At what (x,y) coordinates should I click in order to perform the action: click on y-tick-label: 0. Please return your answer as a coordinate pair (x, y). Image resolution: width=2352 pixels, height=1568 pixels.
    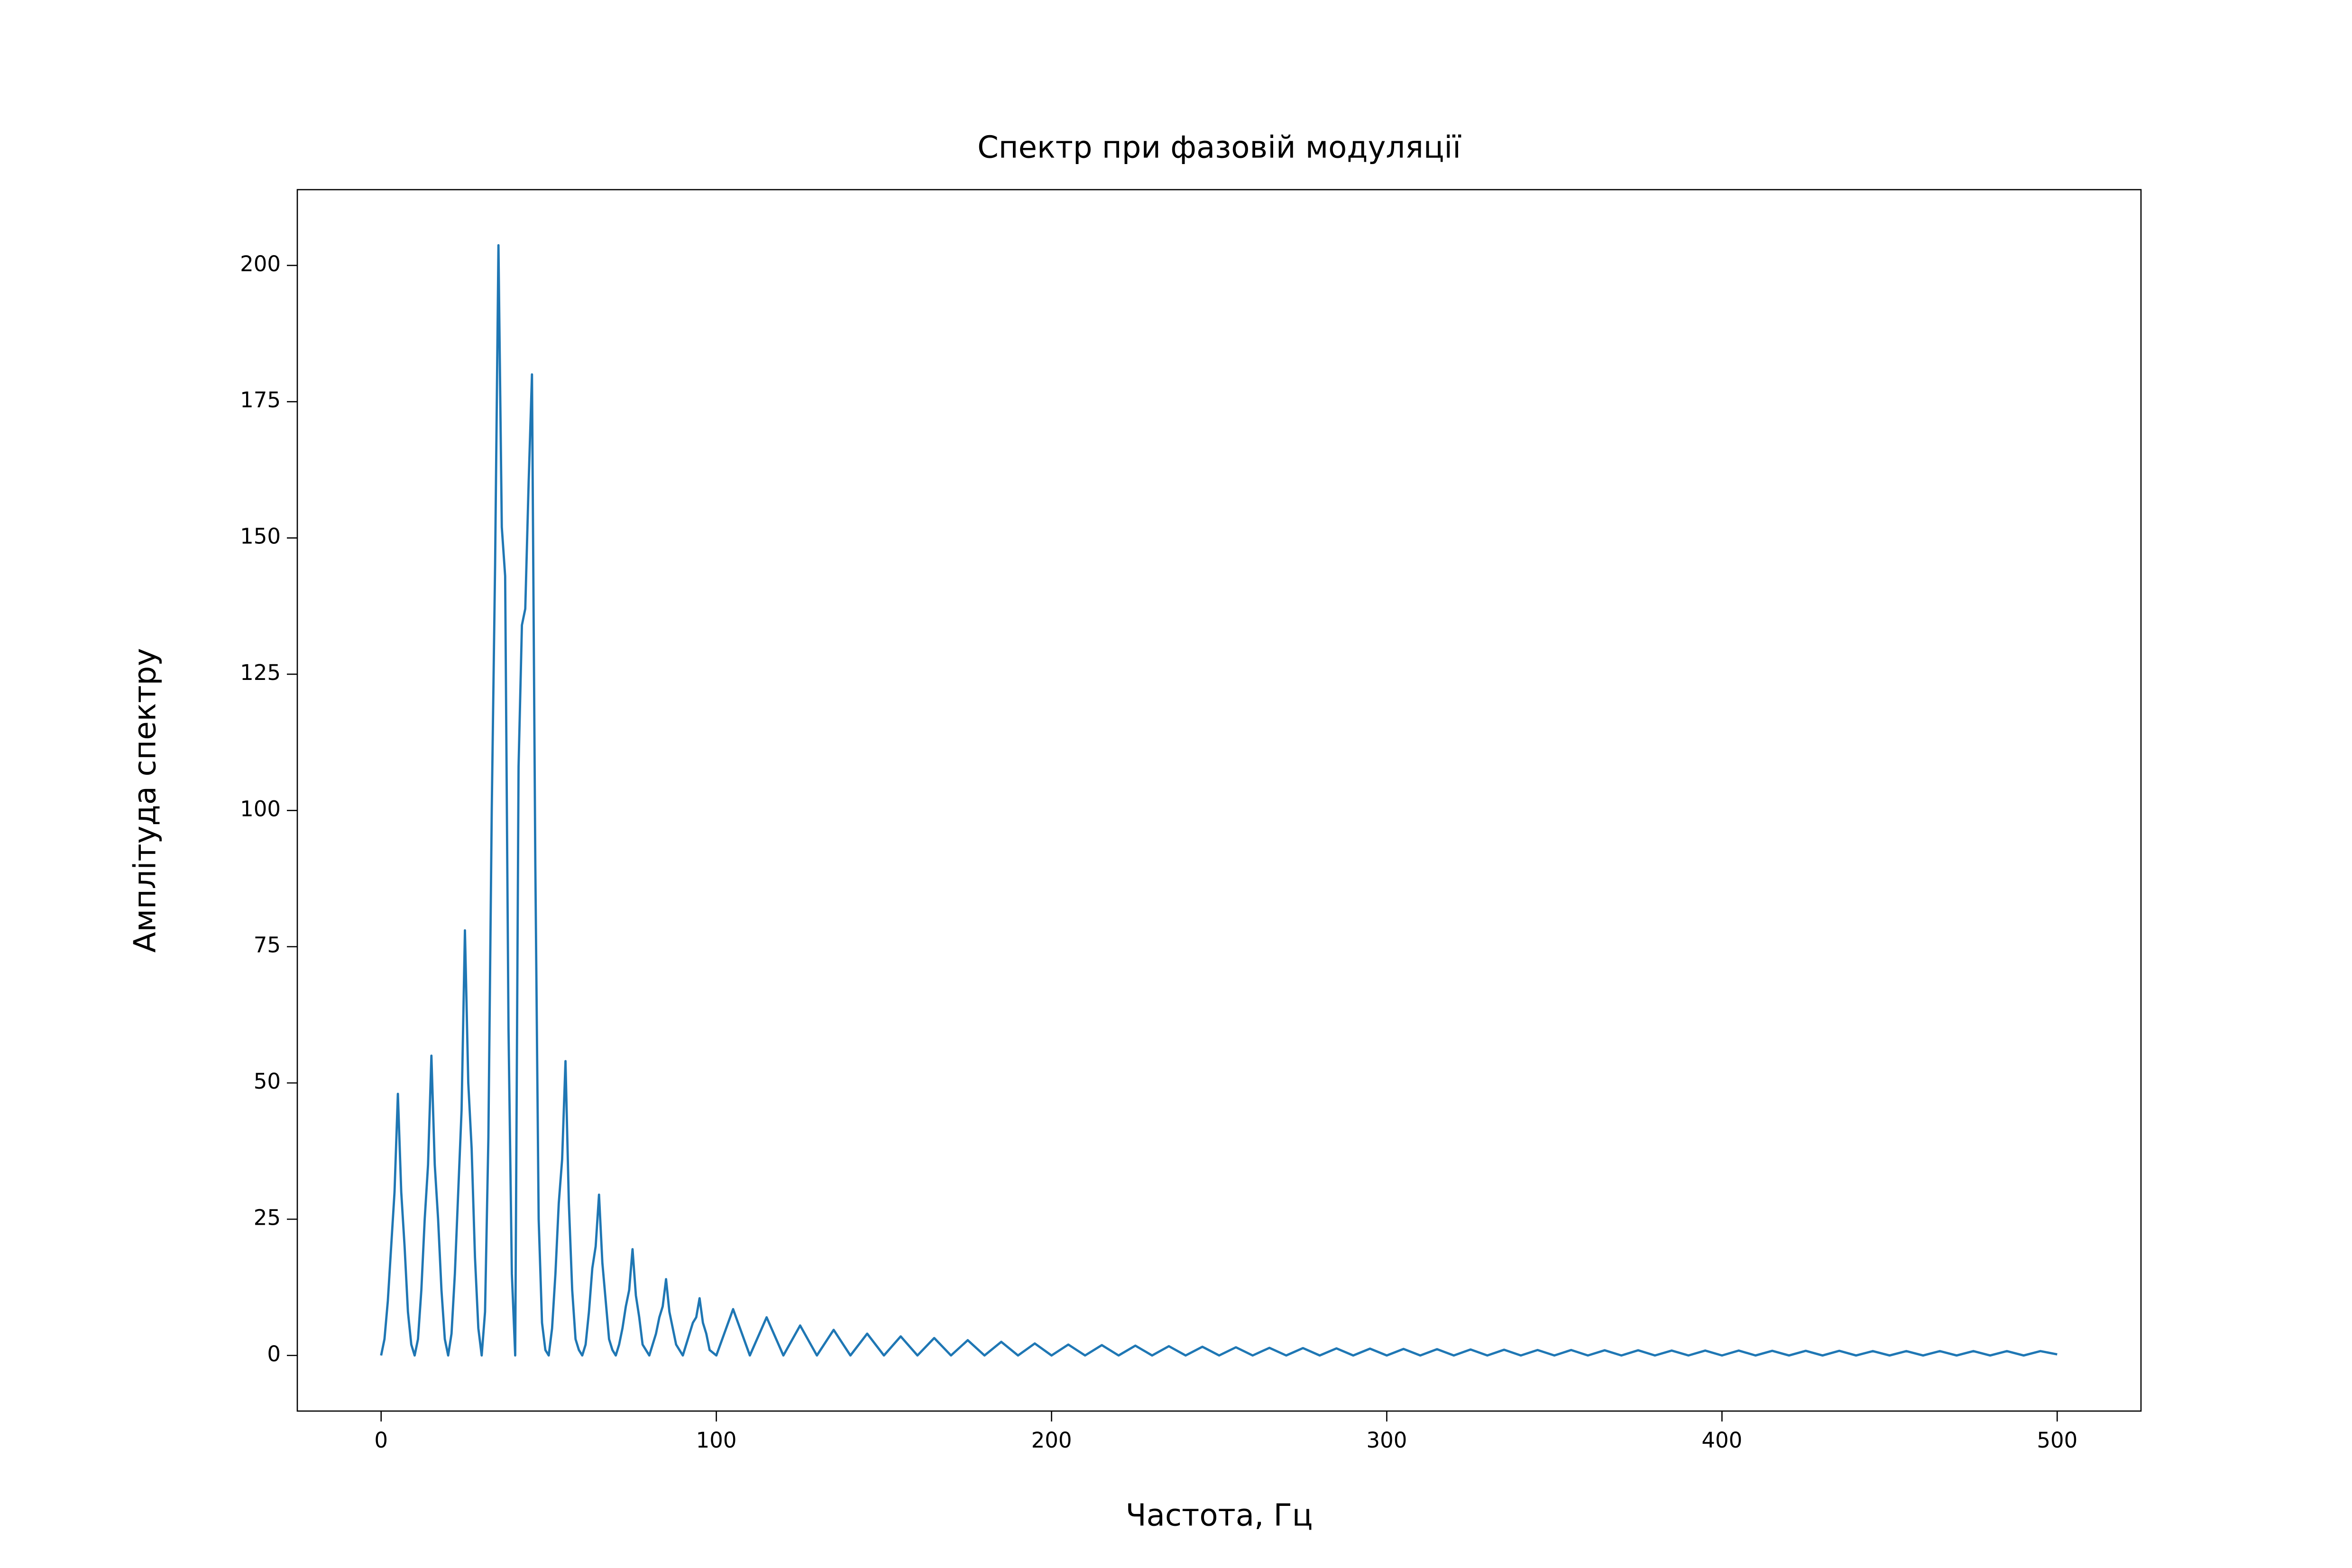
    Looking at the image, I should click on (274, 1353).